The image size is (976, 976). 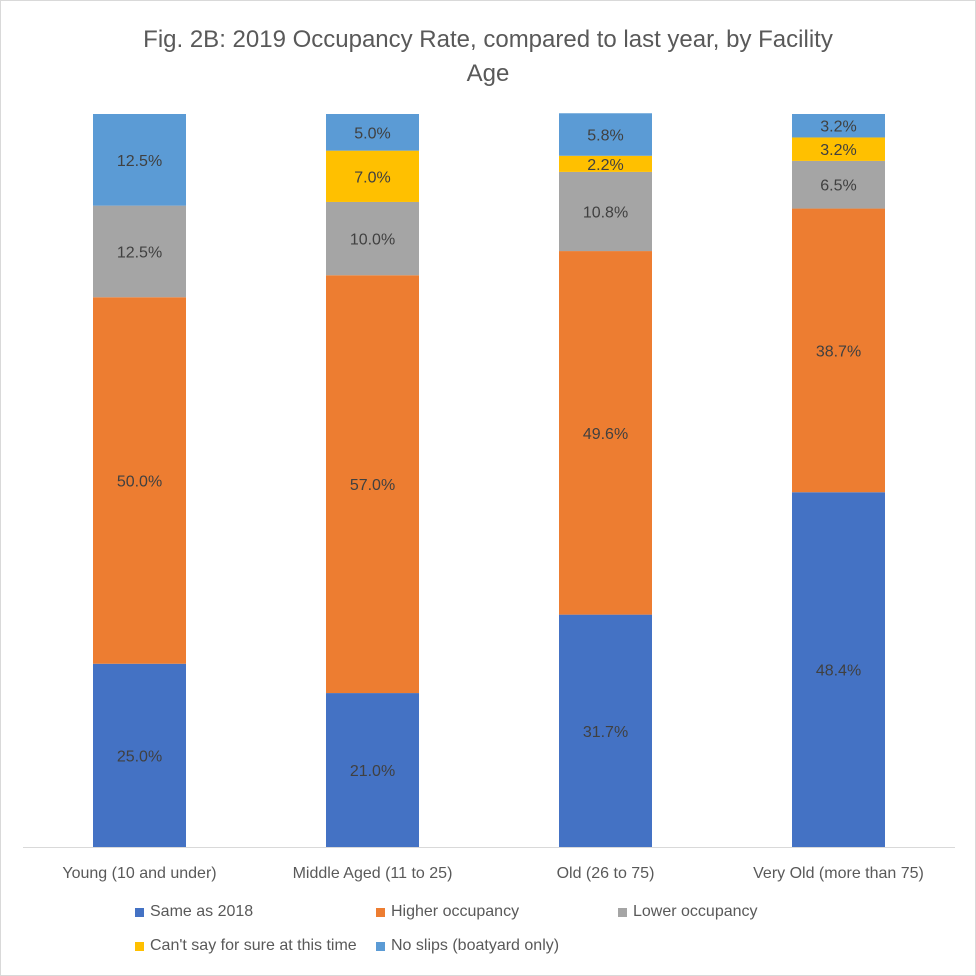 What do you see at coordinates (455, 911) in the screenshot?
I see `legend-label: Higher occupancy` at bounding box center [455, 911].